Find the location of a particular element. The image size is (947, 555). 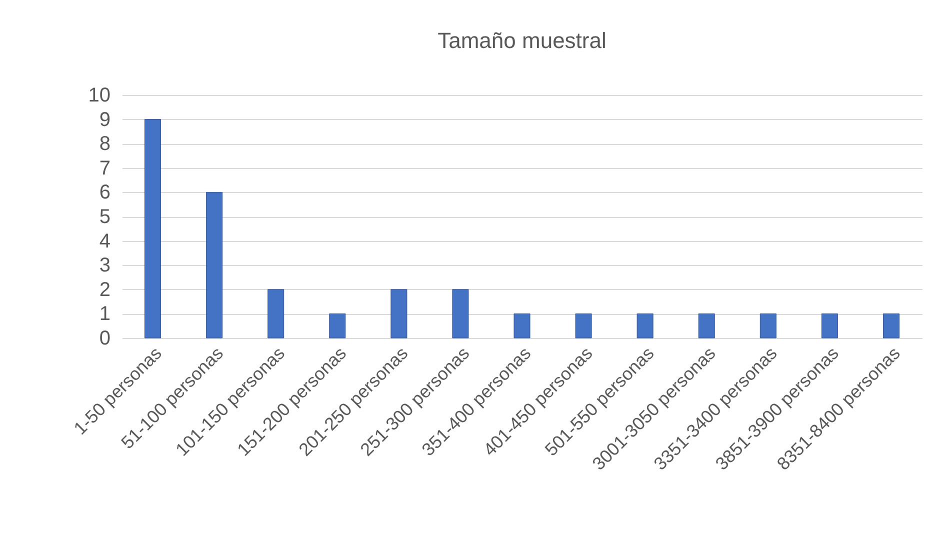

y-tick-label: 0 is located at coordinates (104, 339).